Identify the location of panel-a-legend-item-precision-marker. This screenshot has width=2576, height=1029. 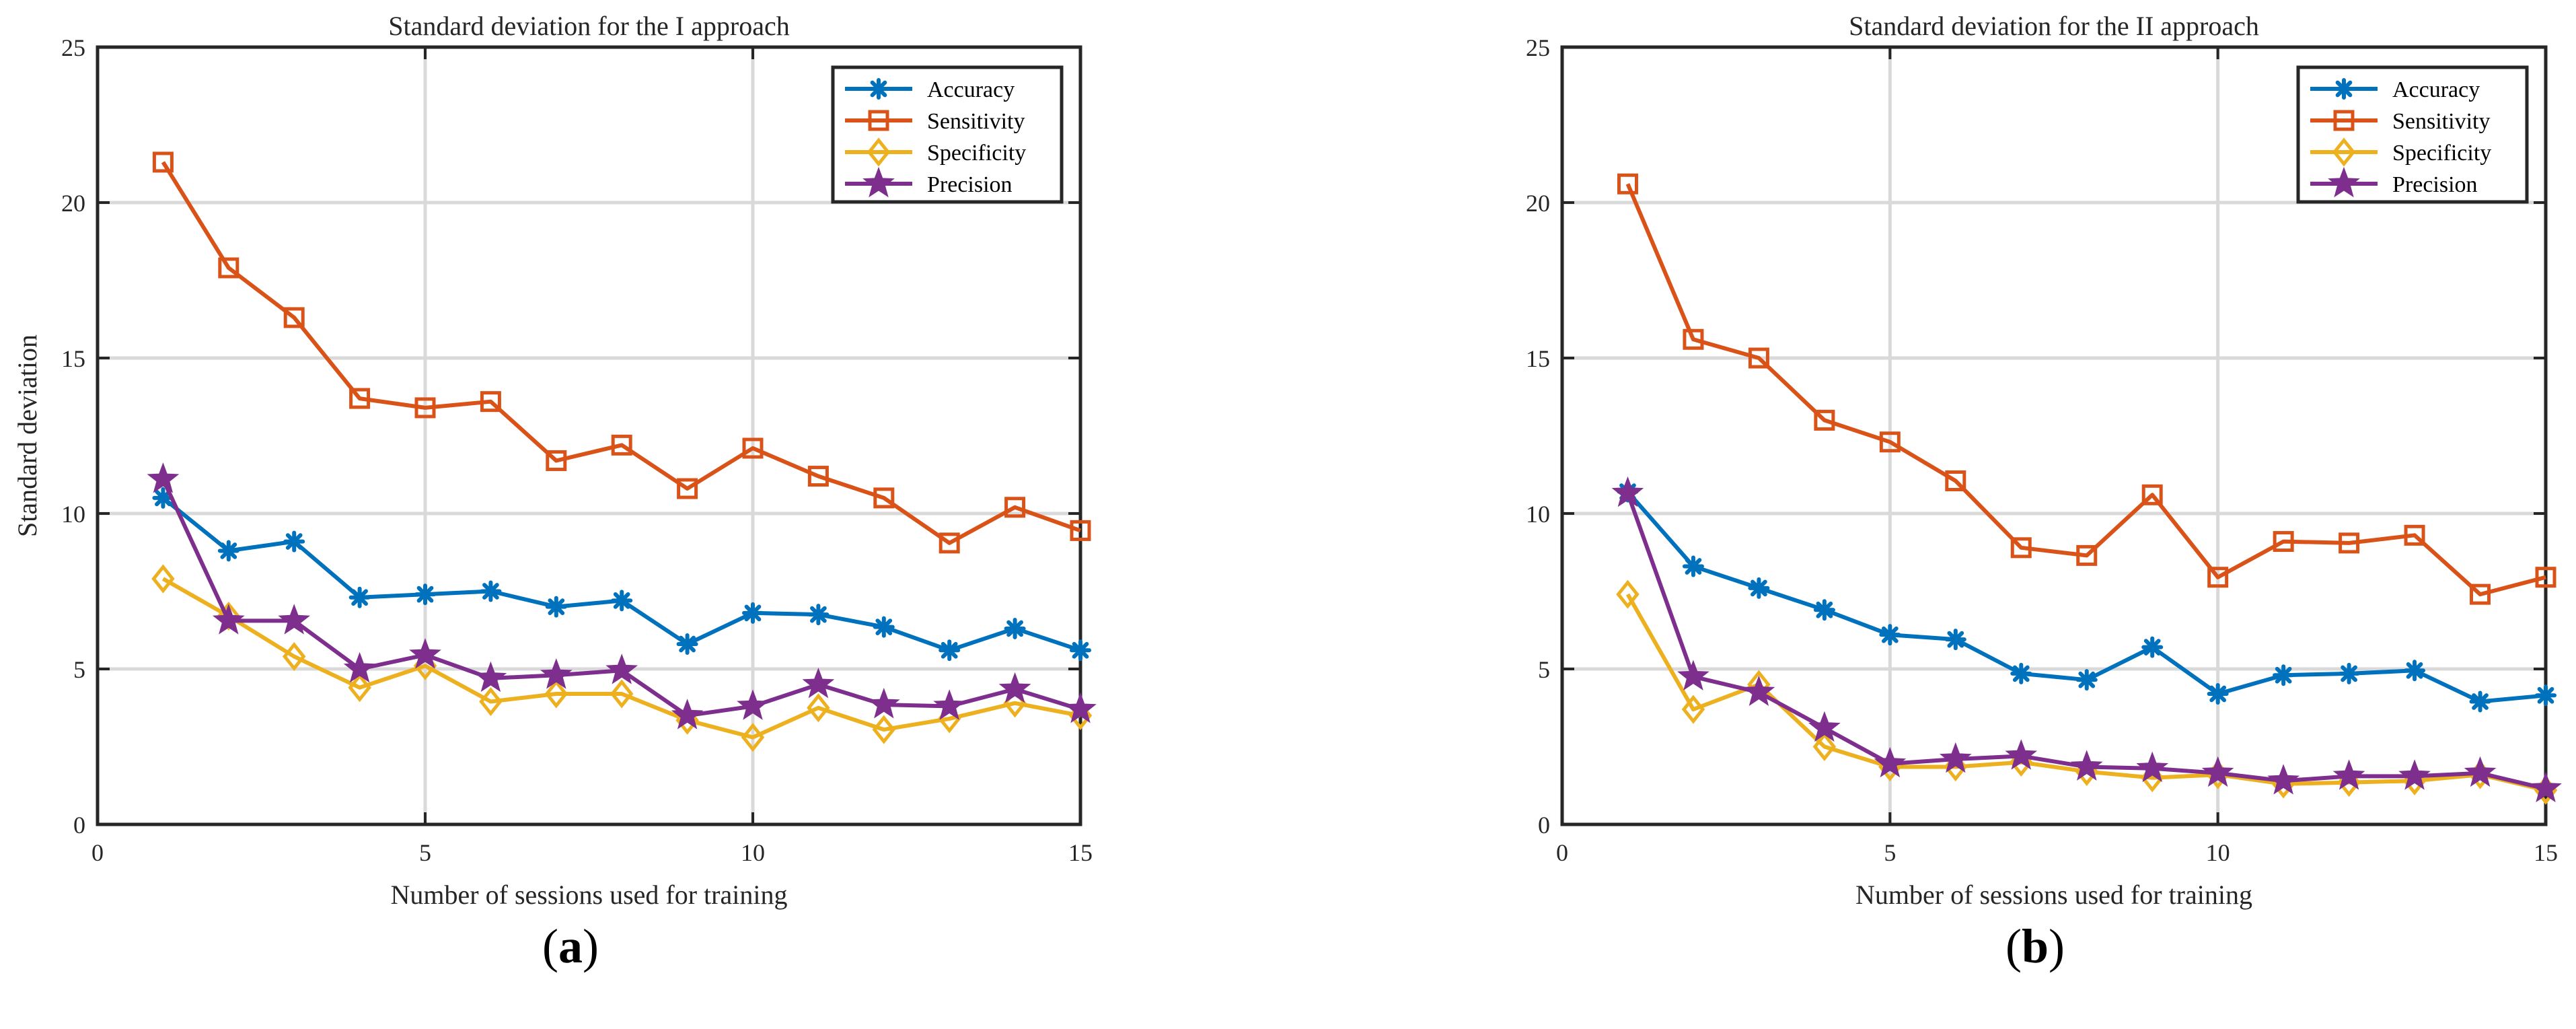
(878, 182).